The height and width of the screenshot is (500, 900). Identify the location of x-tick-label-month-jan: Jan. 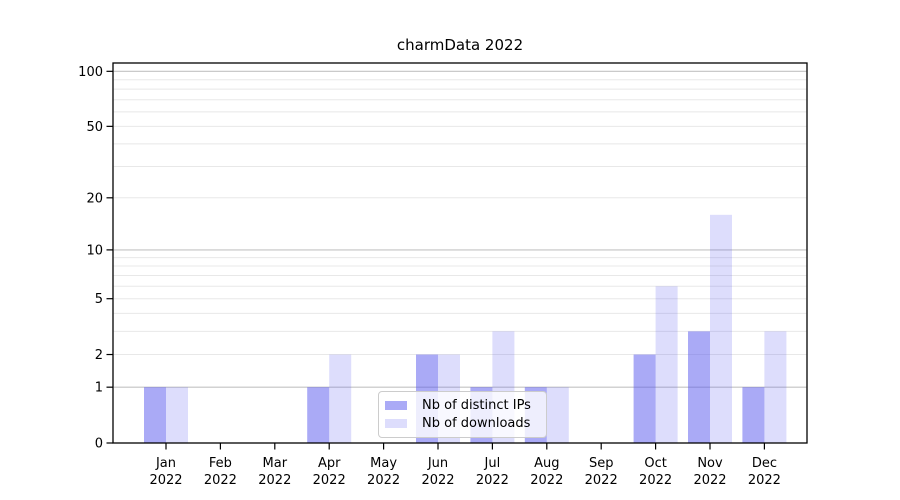
(165, 463).